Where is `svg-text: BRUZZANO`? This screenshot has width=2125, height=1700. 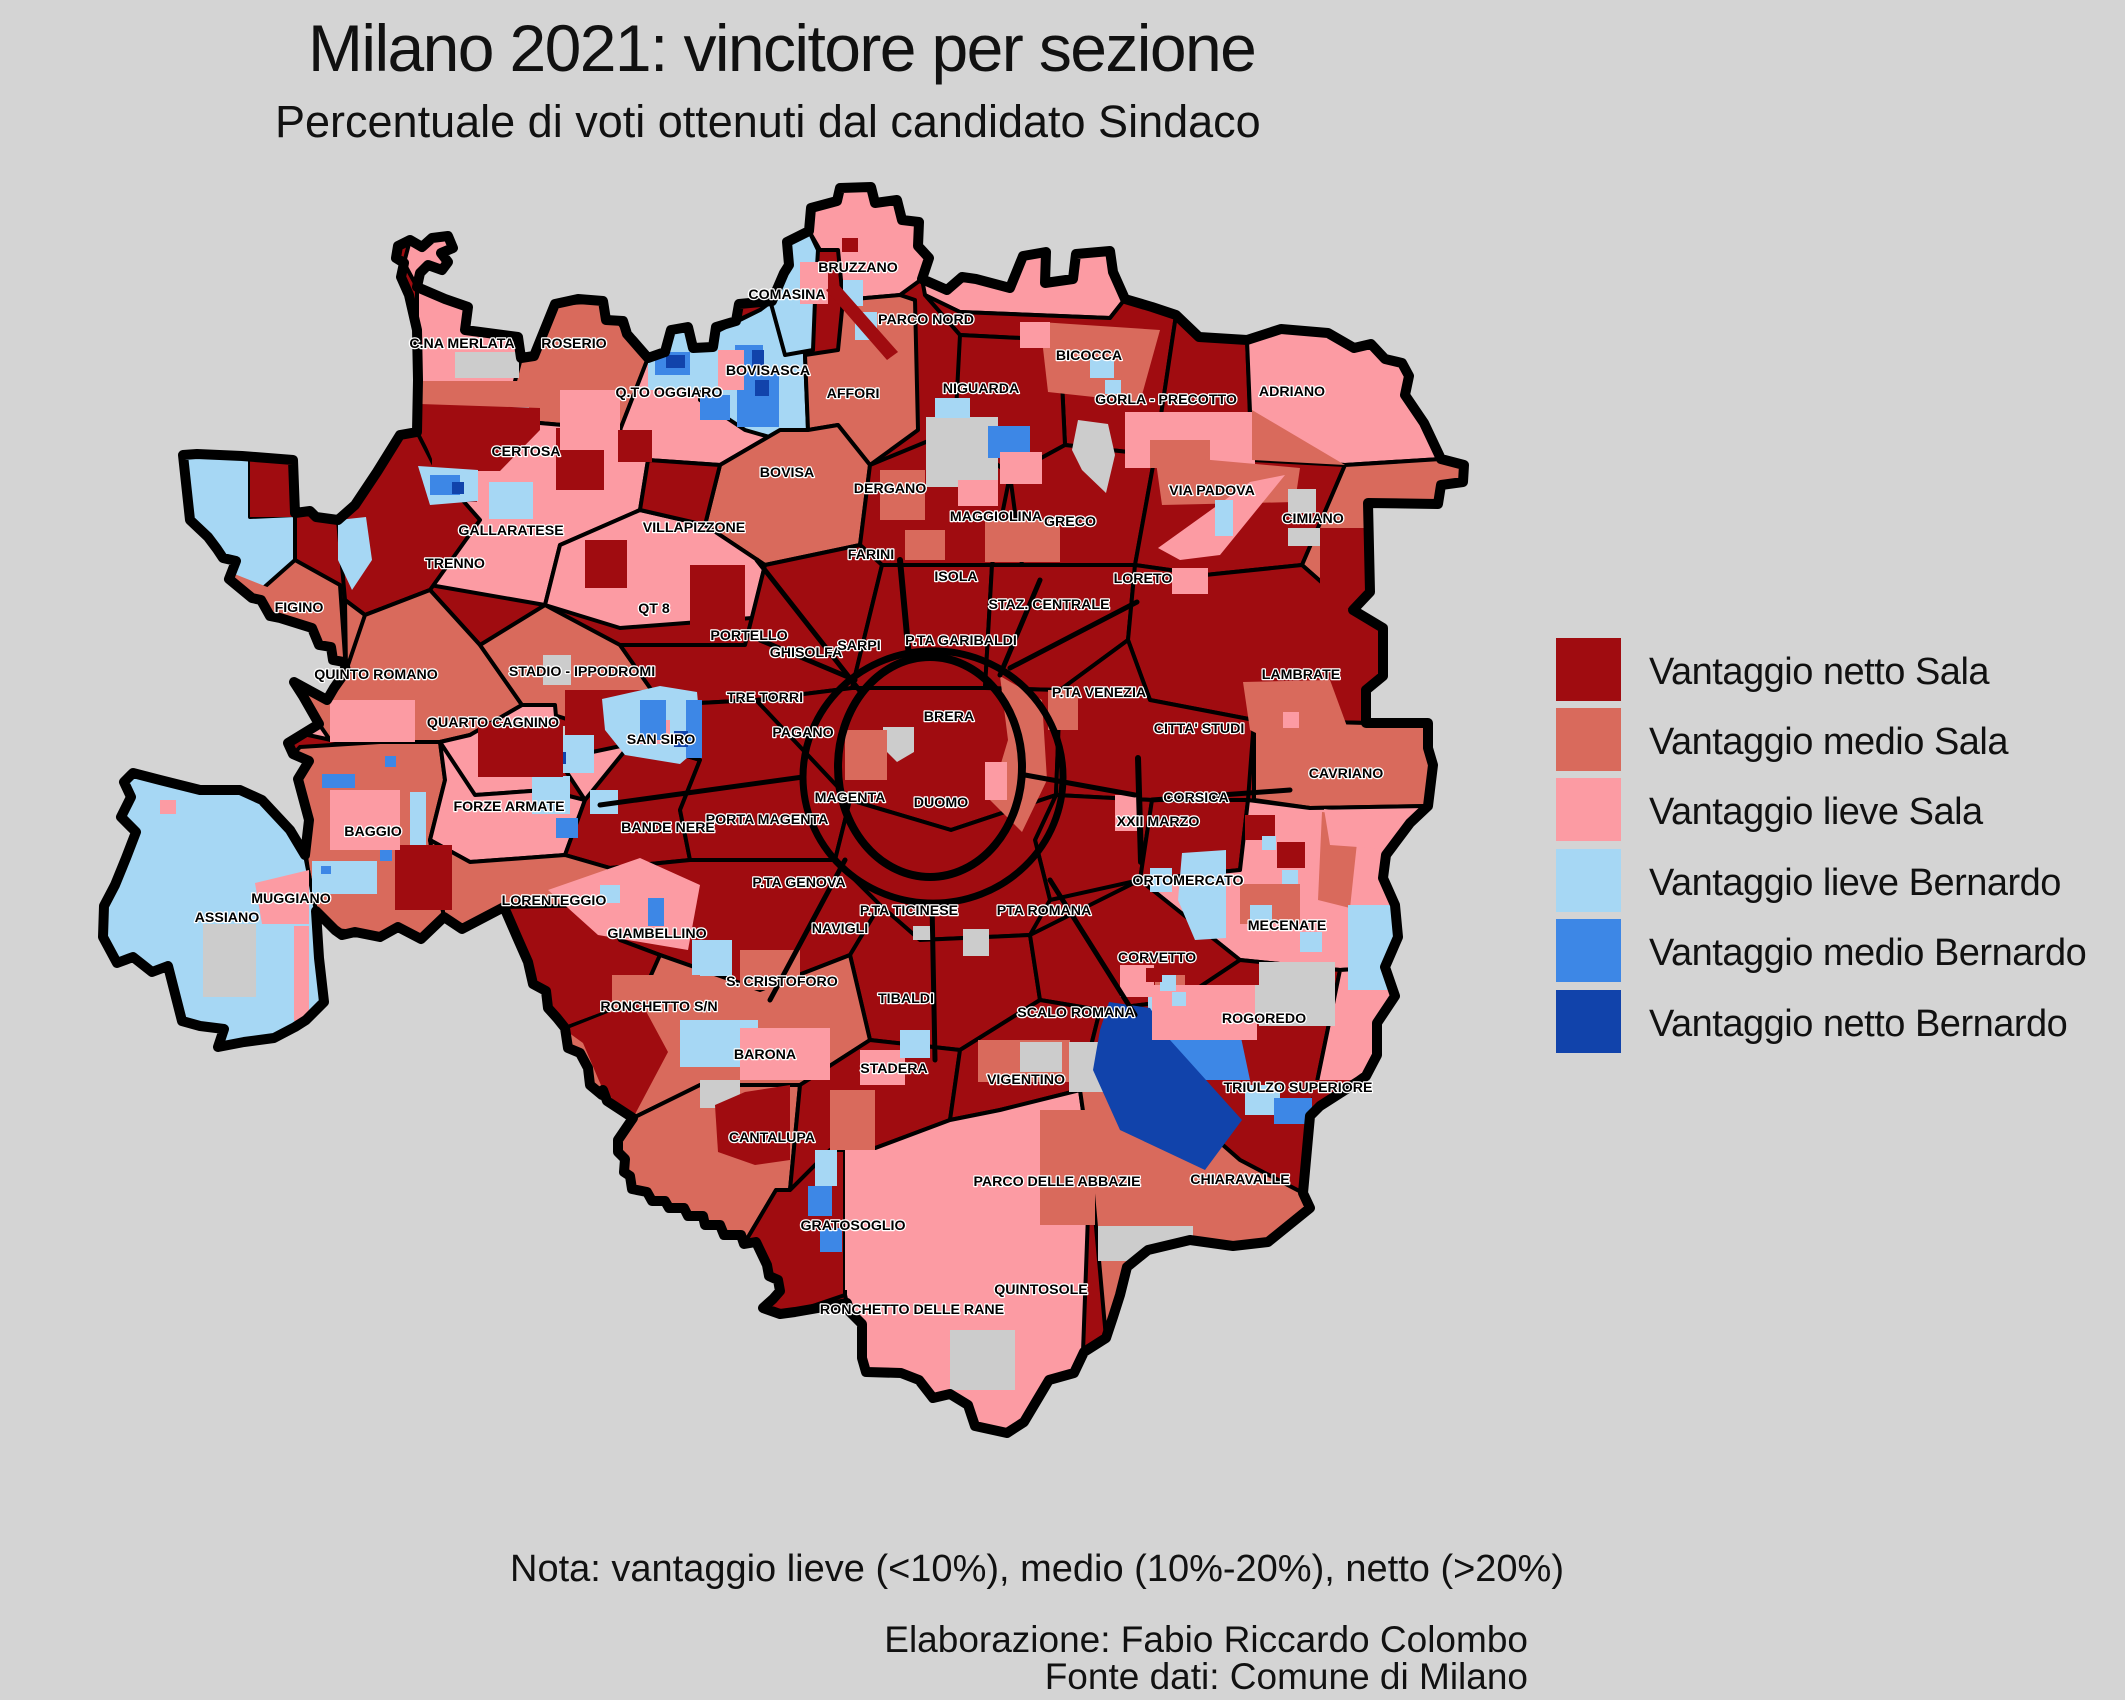 svg-text: BRUZZANO is located at coordinates (858, 268).